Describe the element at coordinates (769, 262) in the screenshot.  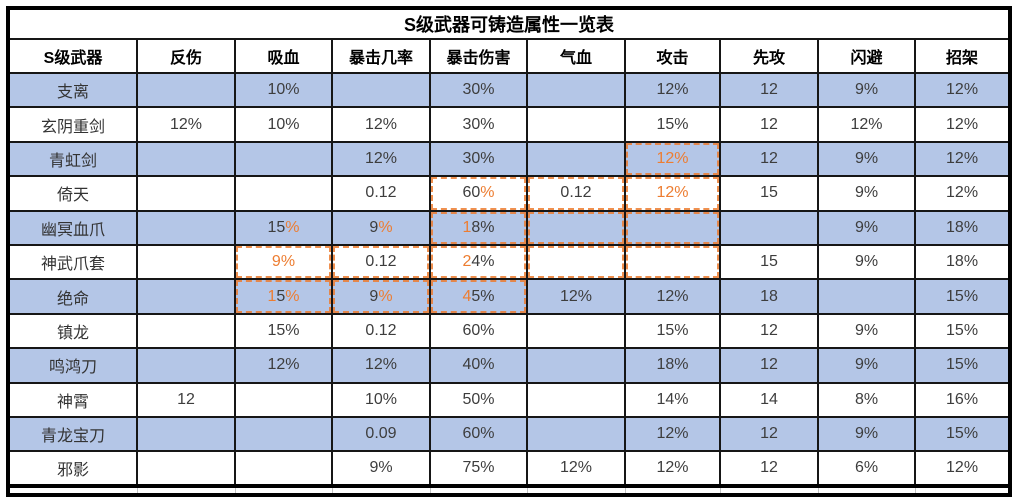
I see `value-cell: 15` at that location.